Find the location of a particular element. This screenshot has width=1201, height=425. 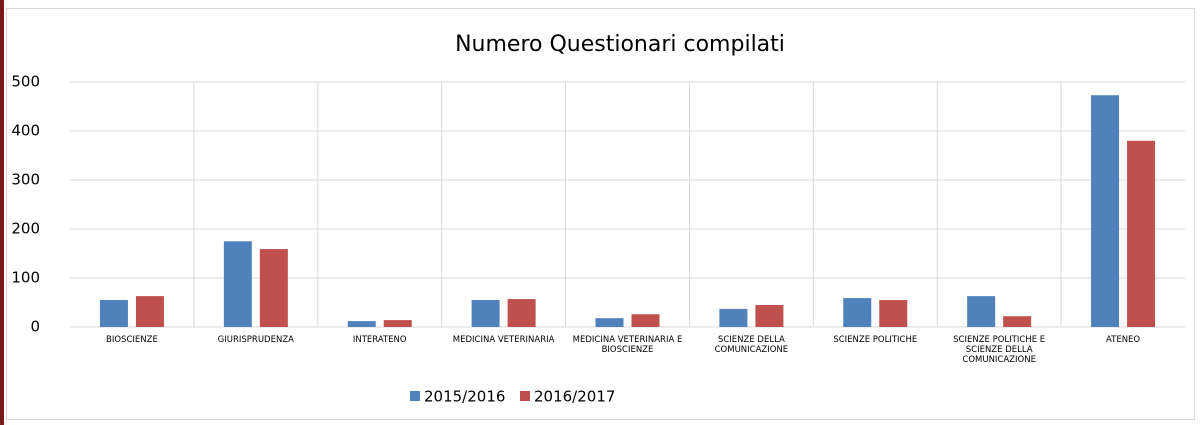

y-tick-label: 300 is located at coordinates (25, 180).